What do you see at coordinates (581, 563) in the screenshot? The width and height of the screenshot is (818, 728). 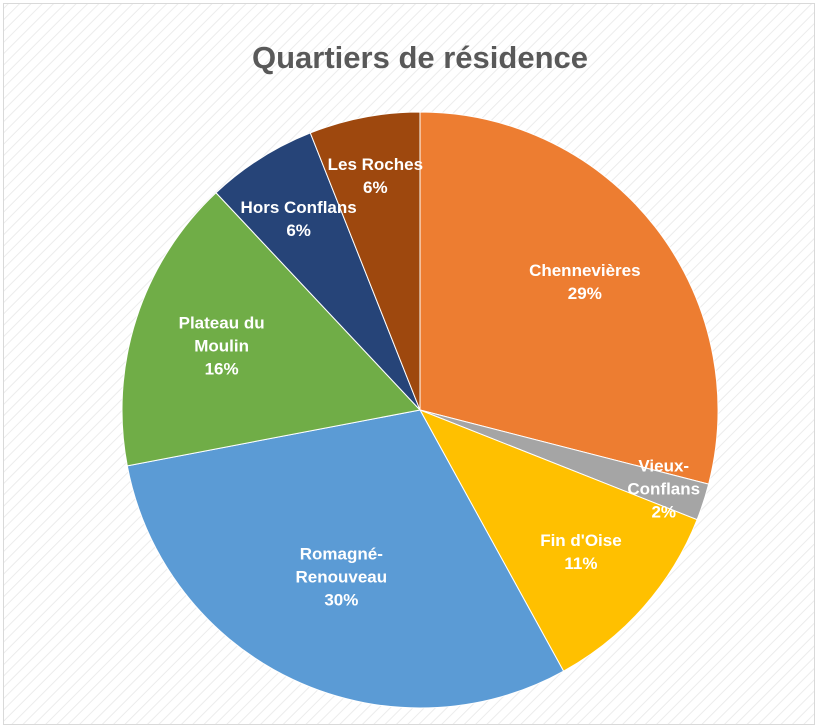 I see `value-label: 11%` at bounding box center [581, 563].